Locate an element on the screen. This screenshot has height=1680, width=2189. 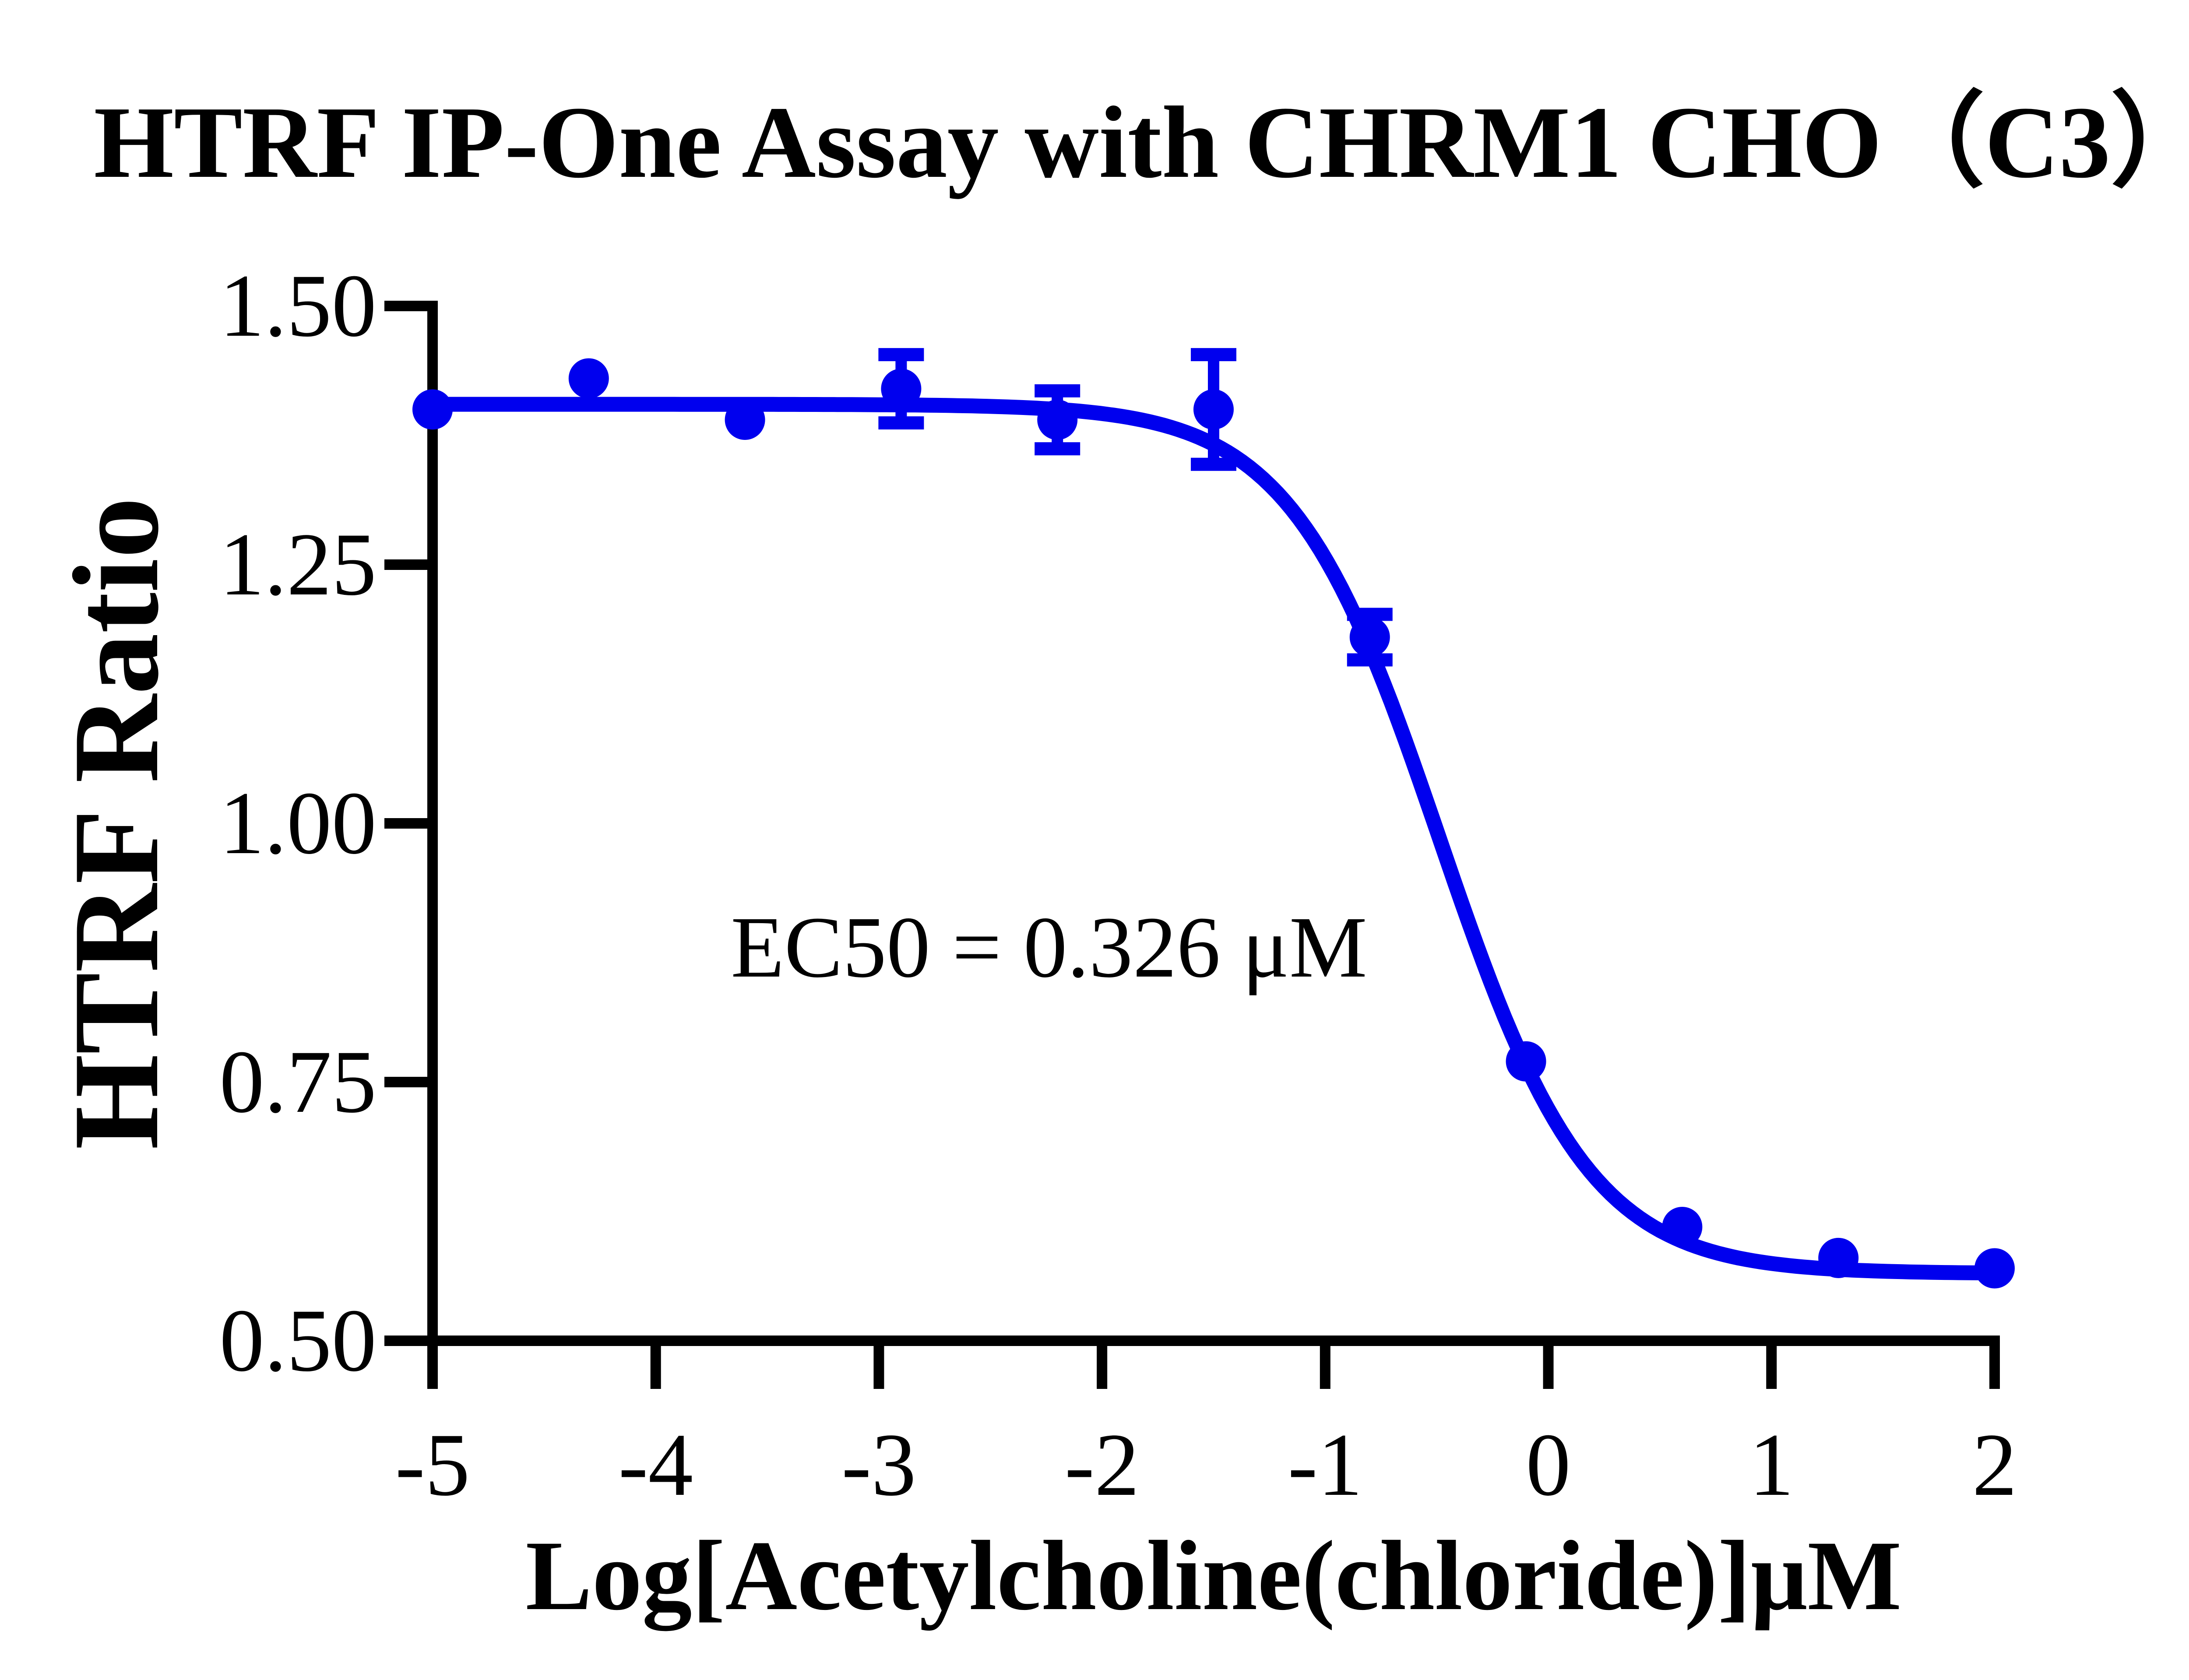
x-tick-label: -4 is located at coordinates (656, 1465).